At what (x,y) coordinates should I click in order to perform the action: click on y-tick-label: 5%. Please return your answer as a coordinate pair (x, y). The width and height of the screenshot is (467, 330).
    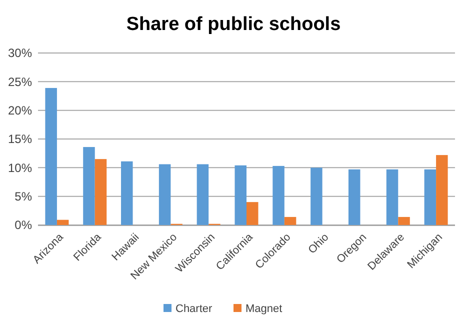
    Looking at the image, I should click on (23, 197).